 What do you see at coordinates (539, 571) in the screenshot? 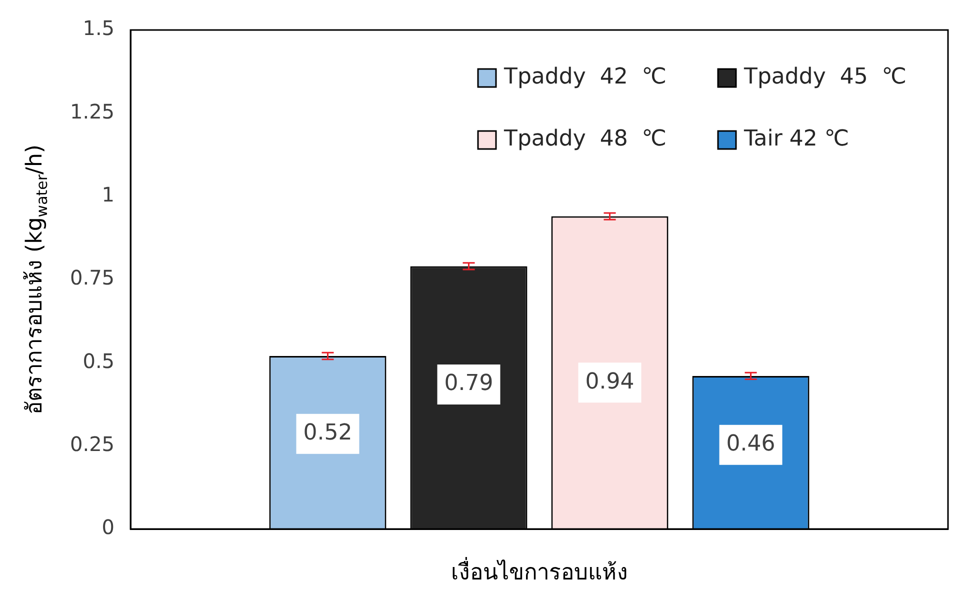
I see `x-axis-title: เงื่อนไขการอบแห้ง` at bounding box center [539, 571].